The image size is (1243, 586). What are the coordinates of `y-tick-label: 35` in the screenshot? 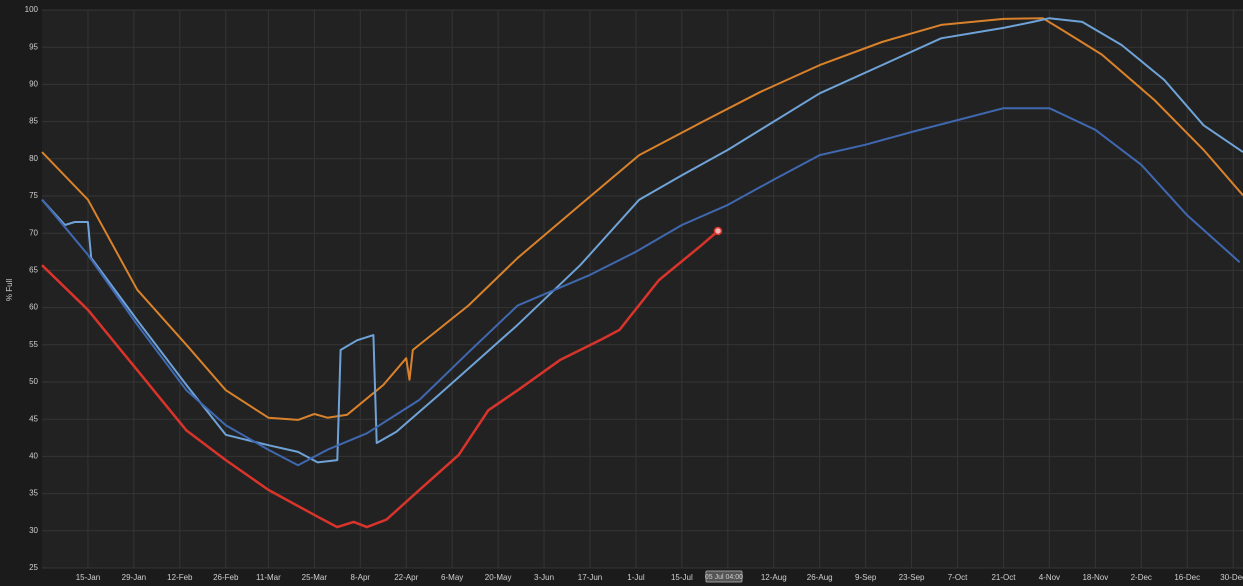 It's located at (33, 493).